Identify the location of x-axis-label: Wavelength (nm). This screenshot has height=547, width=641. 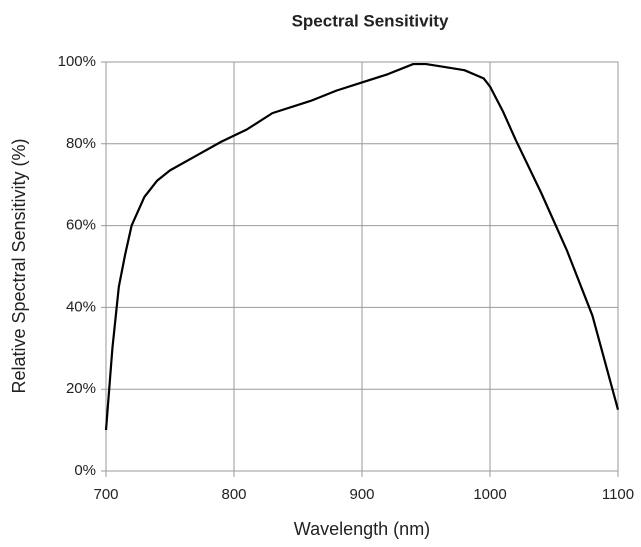
(362, 529).